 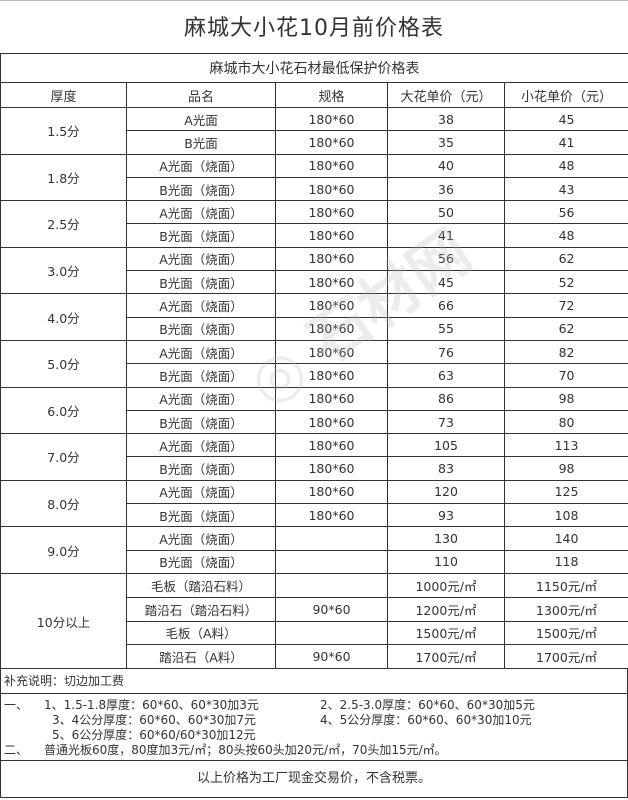 I want to click on big-flower-price-cell: 41, so click(x=446, y=235).